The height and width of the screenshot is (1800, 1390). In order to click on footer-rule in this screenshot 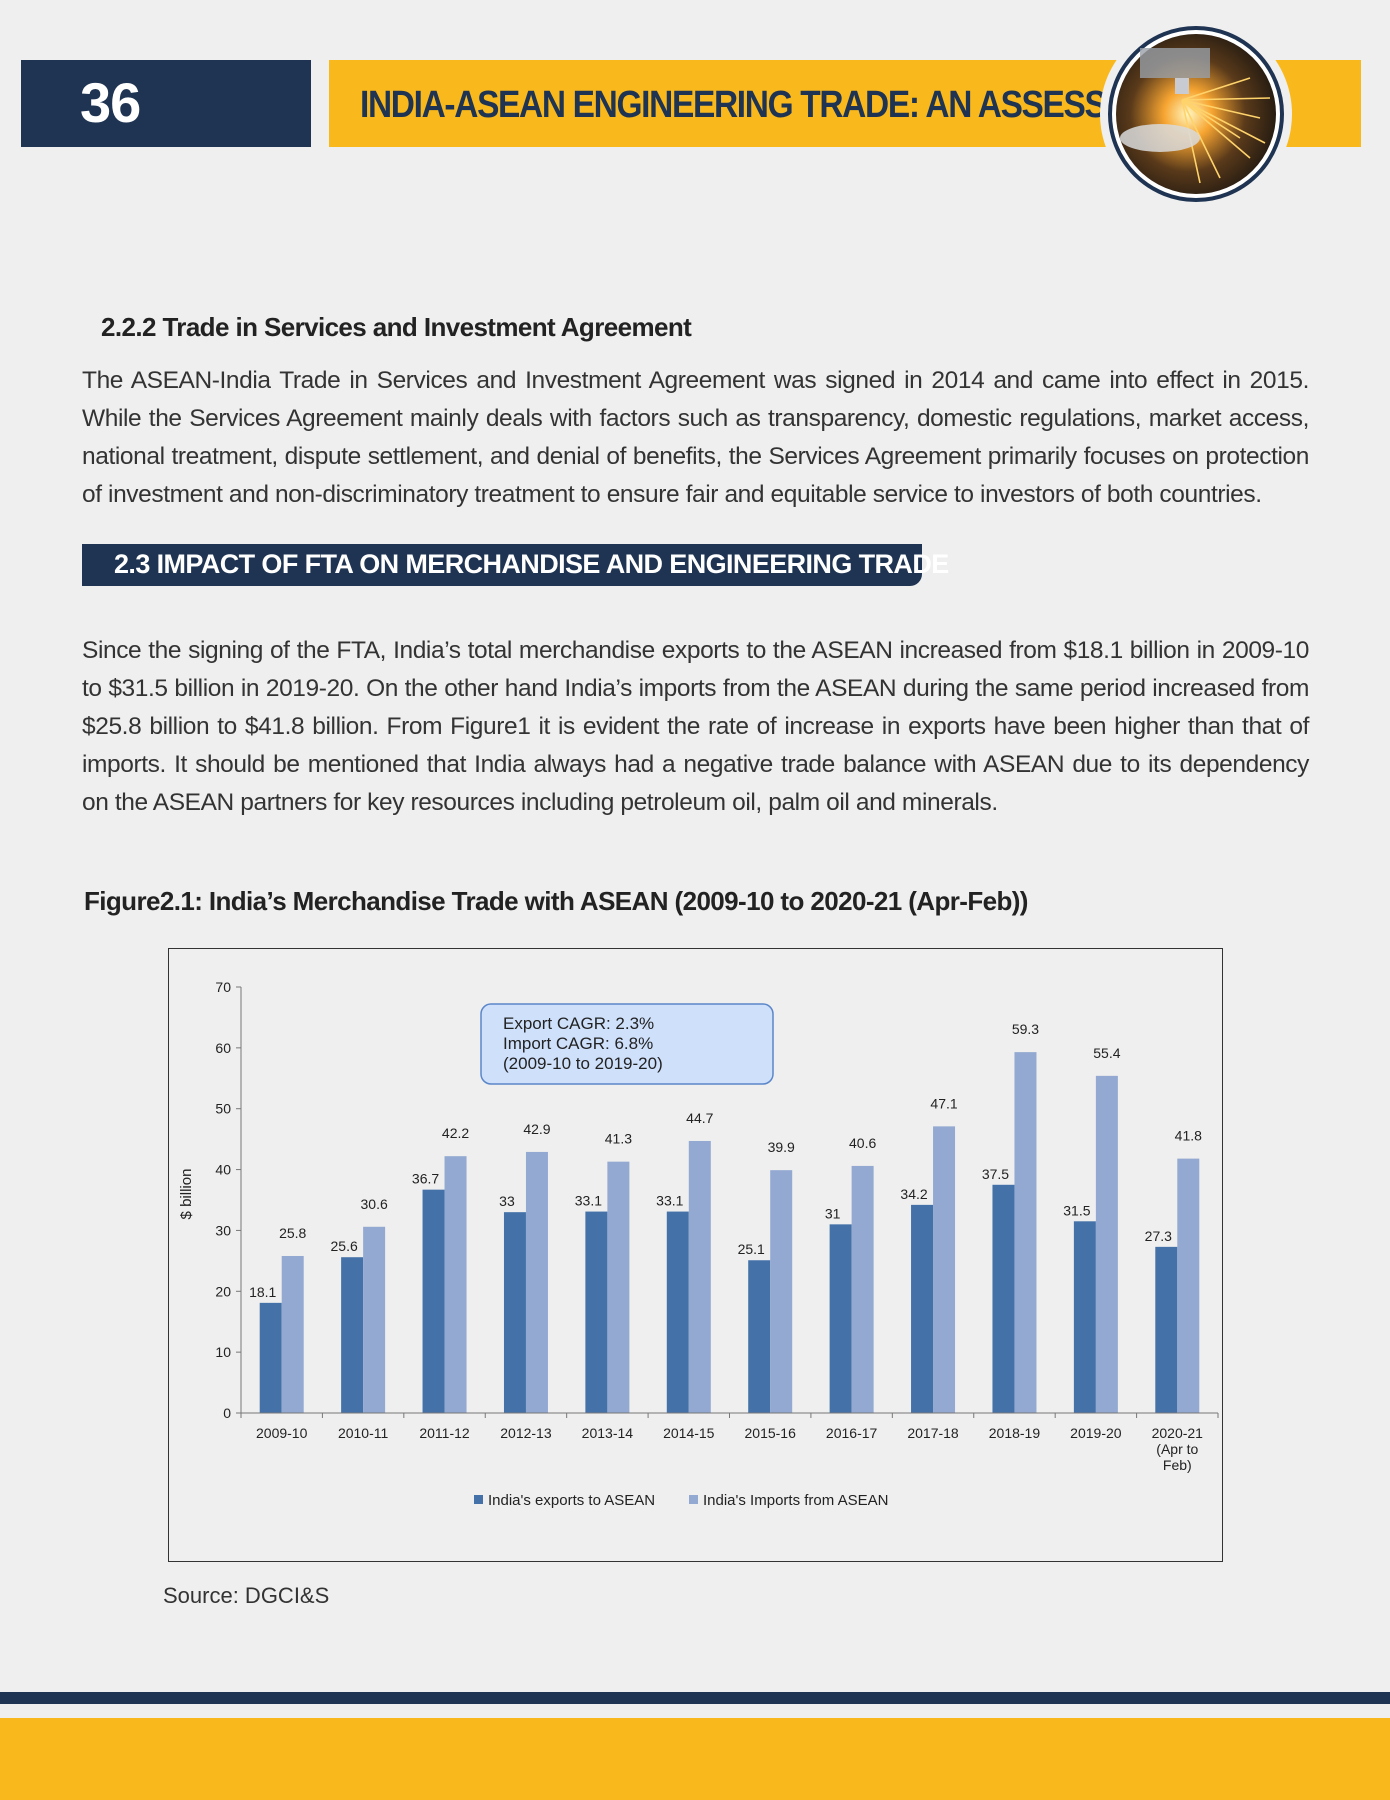, I will do `click(695, 1698)`.